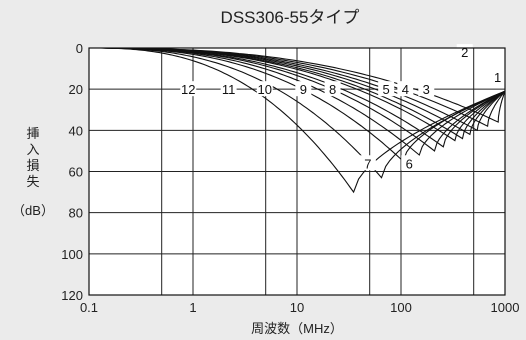  Describe the element at coordinates (32, 149) in the screenshot. I see `y-axis-label-char-2: 入` at that location.